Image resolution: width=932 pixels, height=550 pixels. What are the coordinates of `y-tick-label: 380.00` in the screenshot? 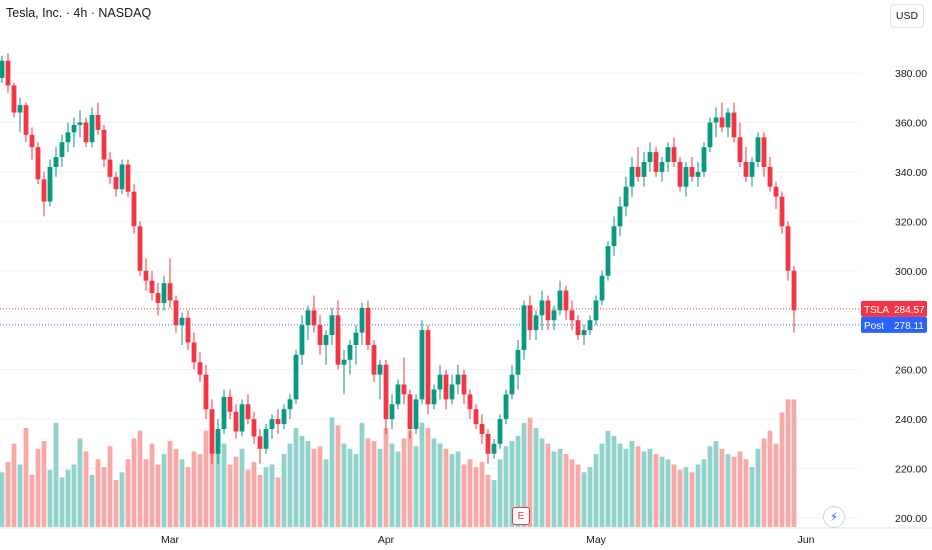 It's located at (911, 74).